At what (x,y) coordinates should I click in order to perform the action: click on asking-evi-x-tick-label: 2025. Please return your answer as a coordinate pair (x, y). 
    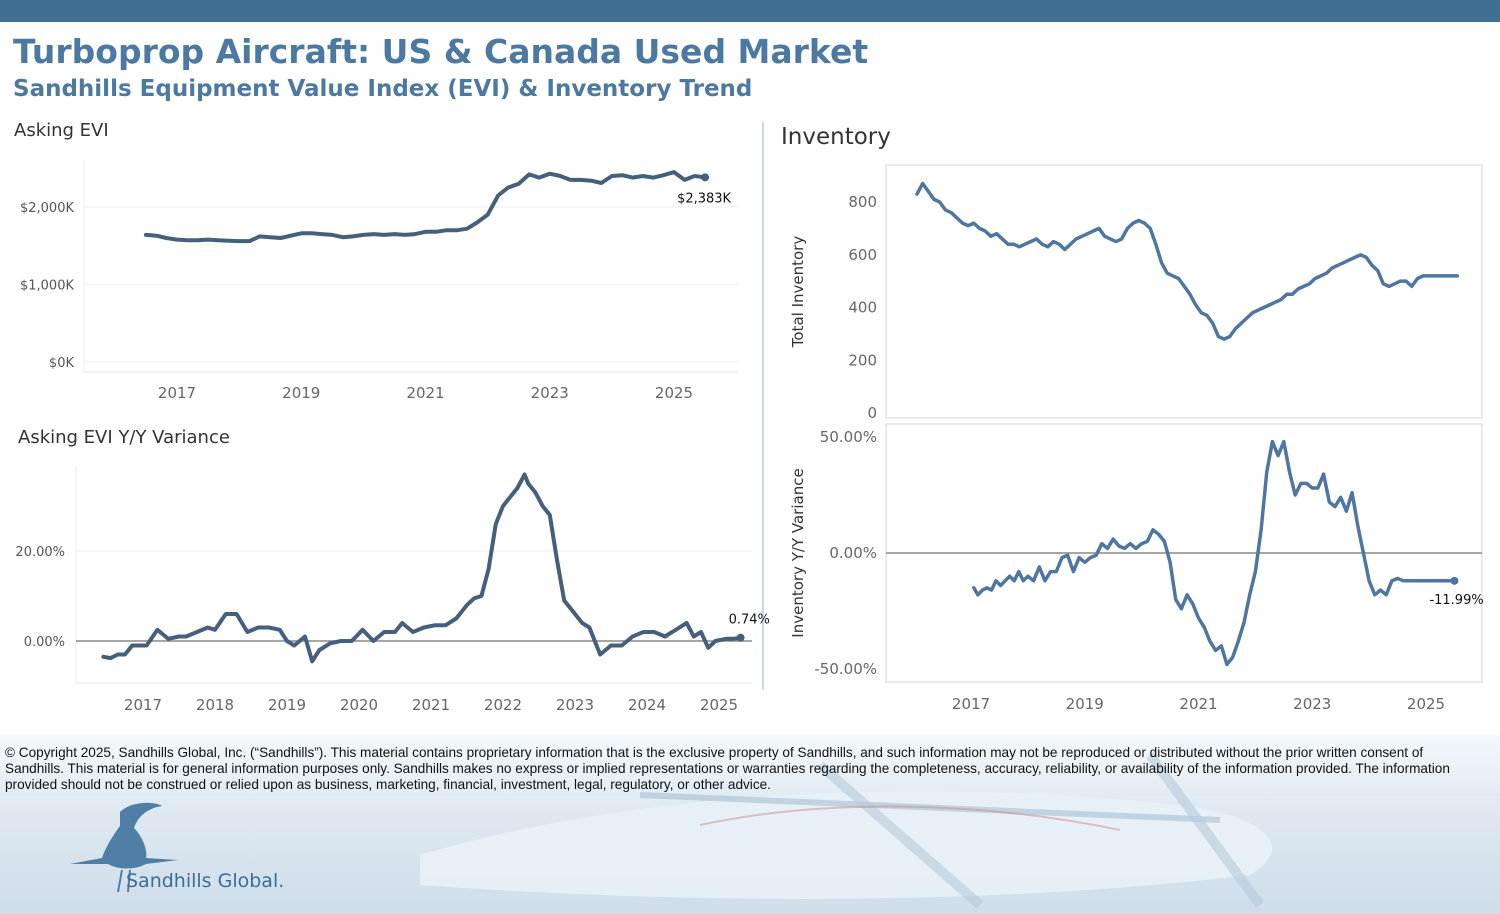
    Looking at the image, I should click on (674, 393).